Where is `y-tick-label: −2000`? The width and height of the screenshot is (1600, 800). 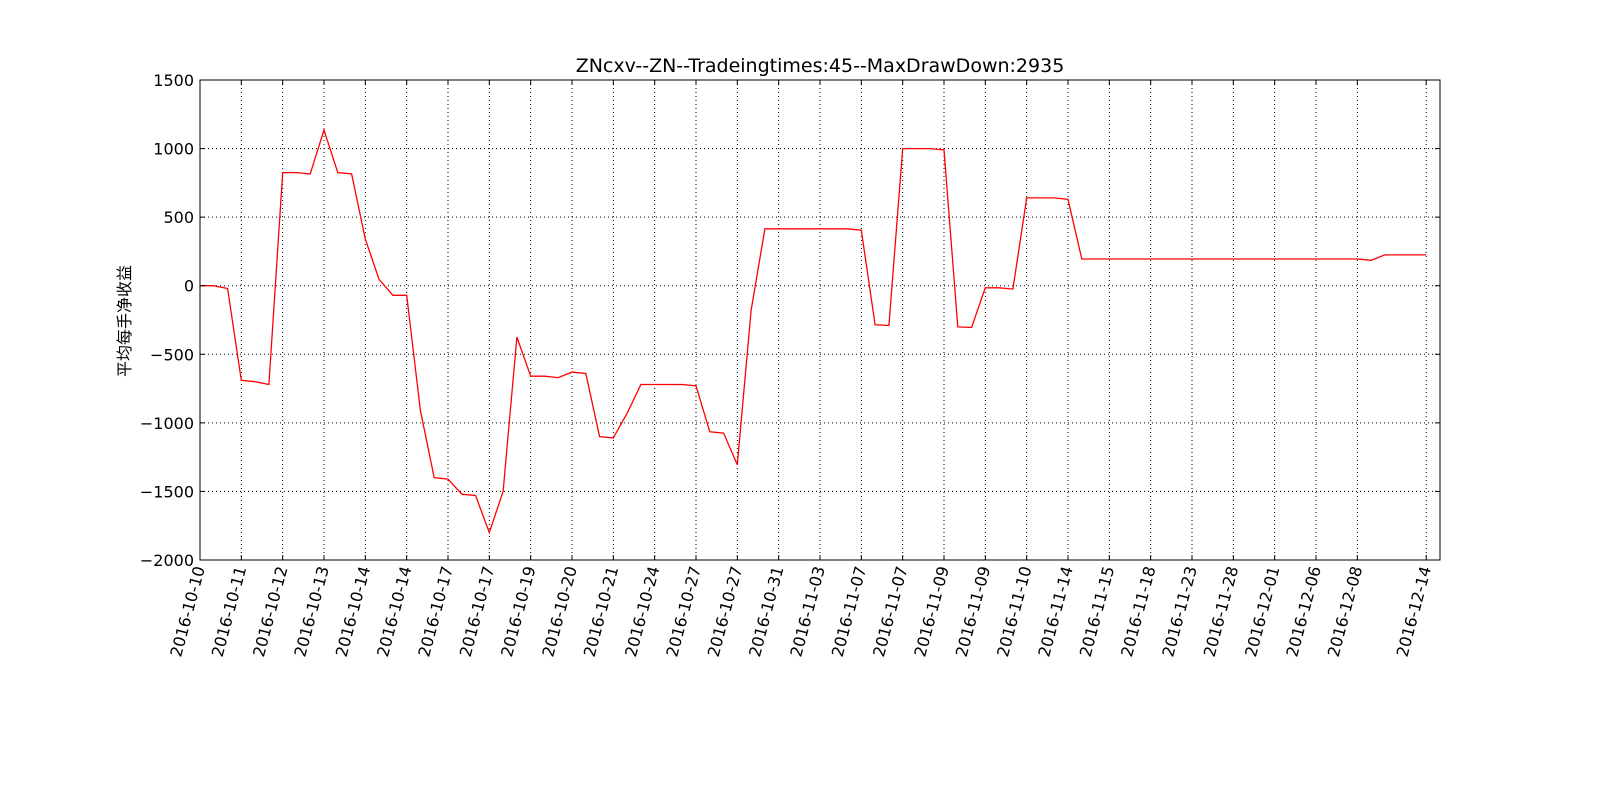
y-tick-label: −2000 is located at coordinates (167, 560).